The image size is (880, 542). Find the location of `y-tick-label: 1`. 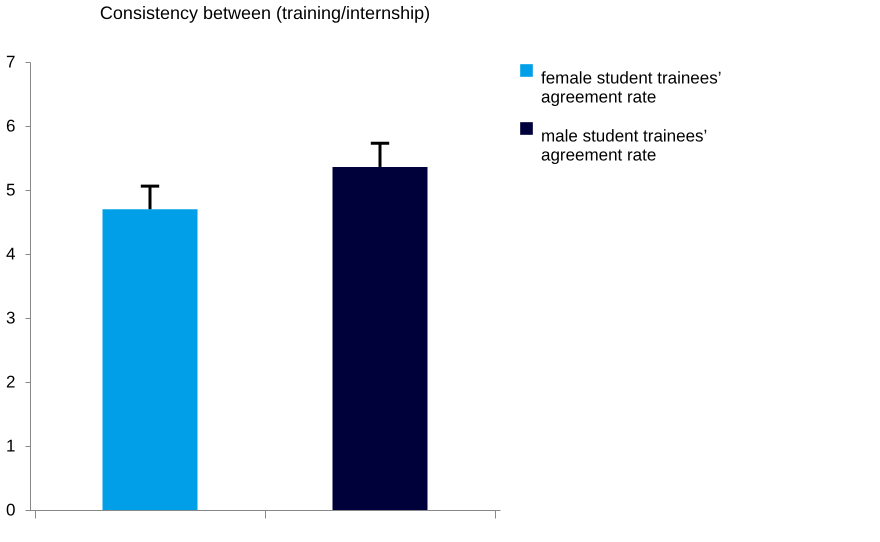

y-tick-label: 1 is located at coordinates (11, 446).